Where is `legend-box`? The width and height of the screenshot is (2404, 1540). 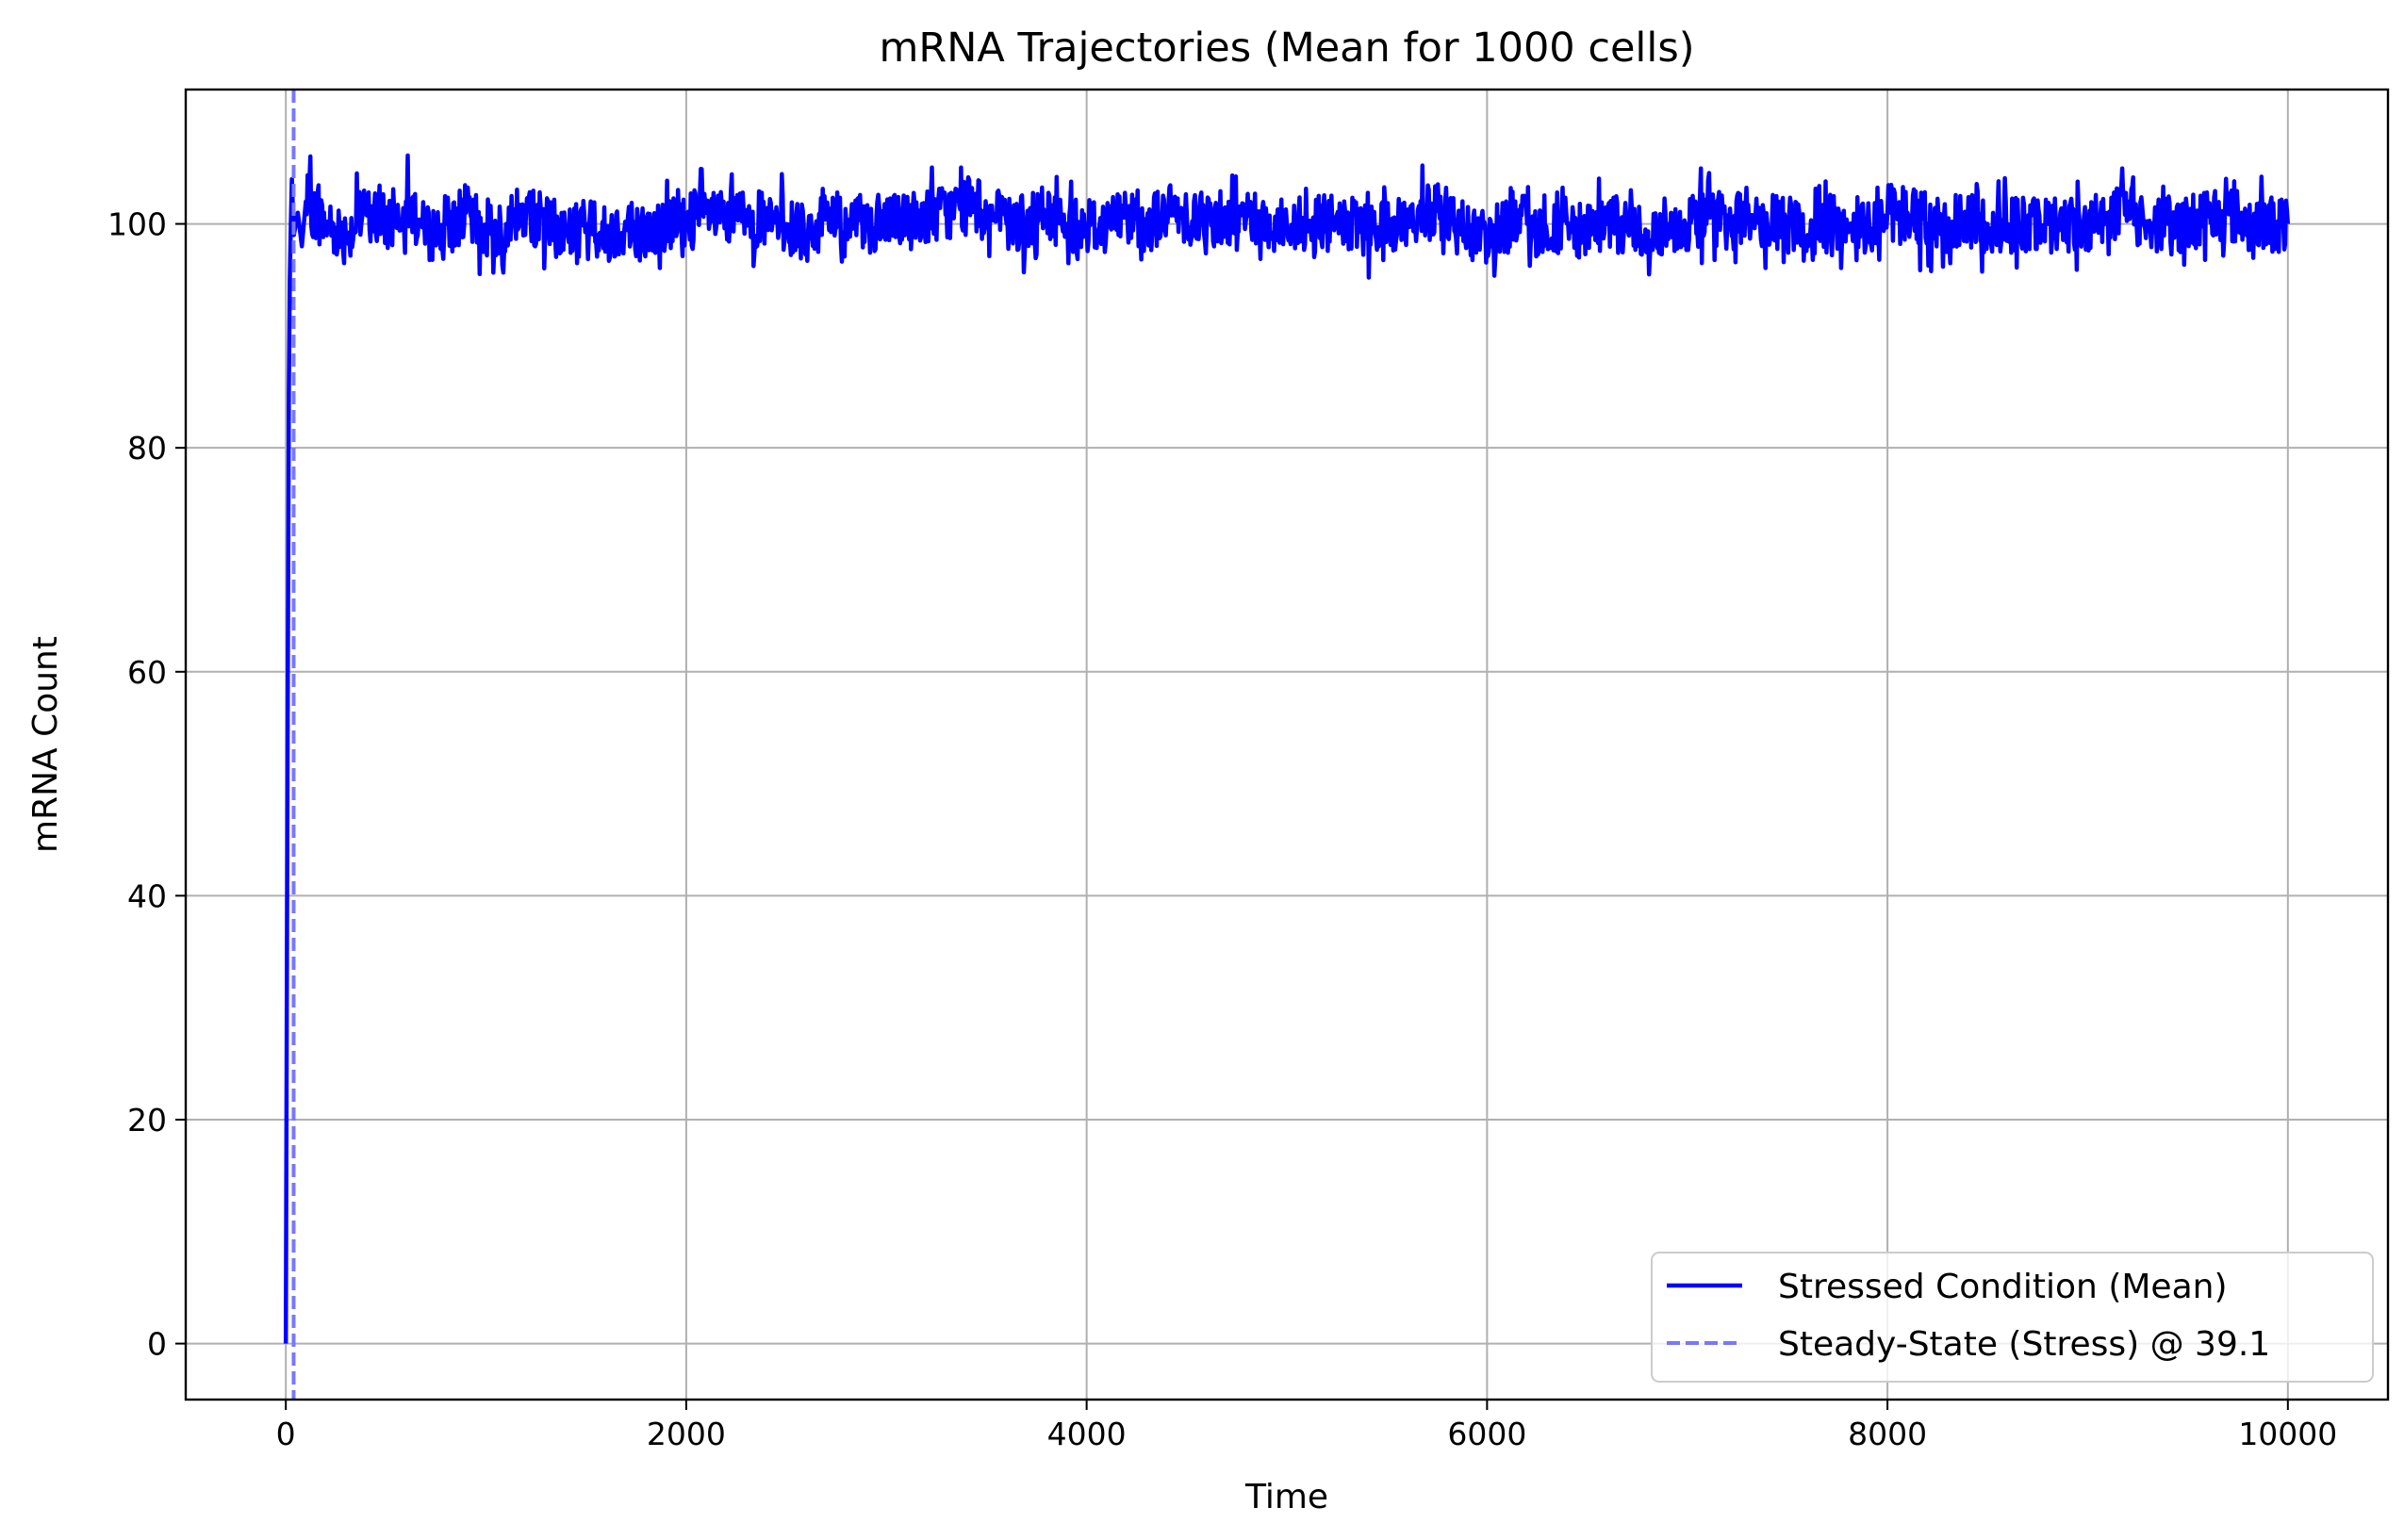
legend-box is located at coordinates (2012, 1317).